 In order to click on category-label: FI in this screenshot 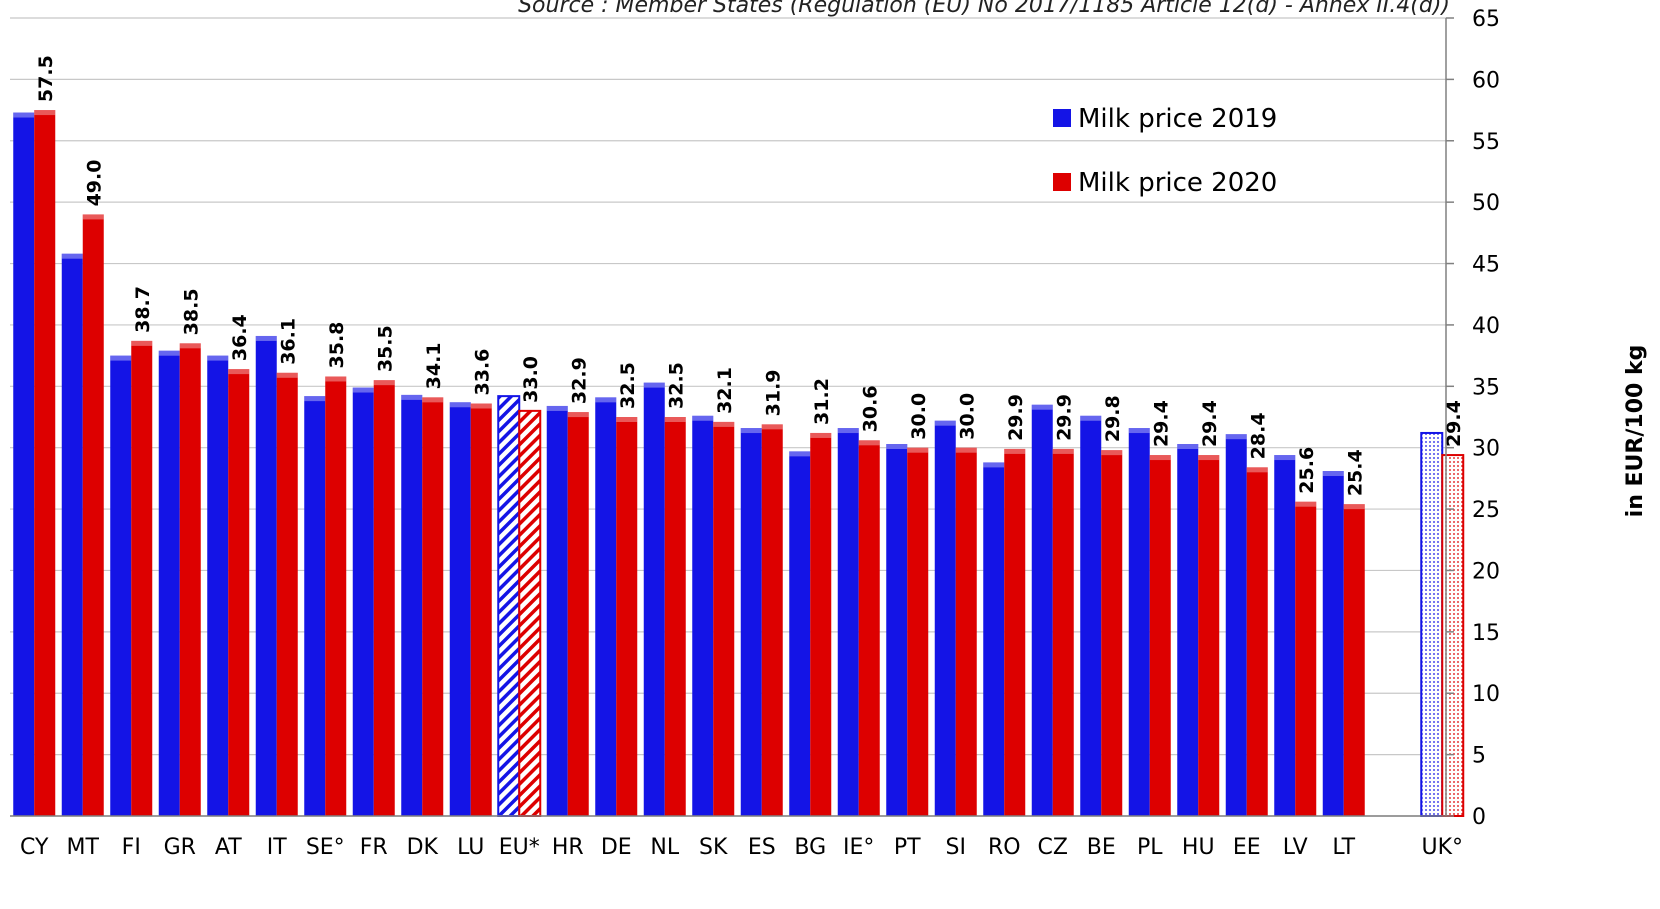, I will do `click(131, 847)`.